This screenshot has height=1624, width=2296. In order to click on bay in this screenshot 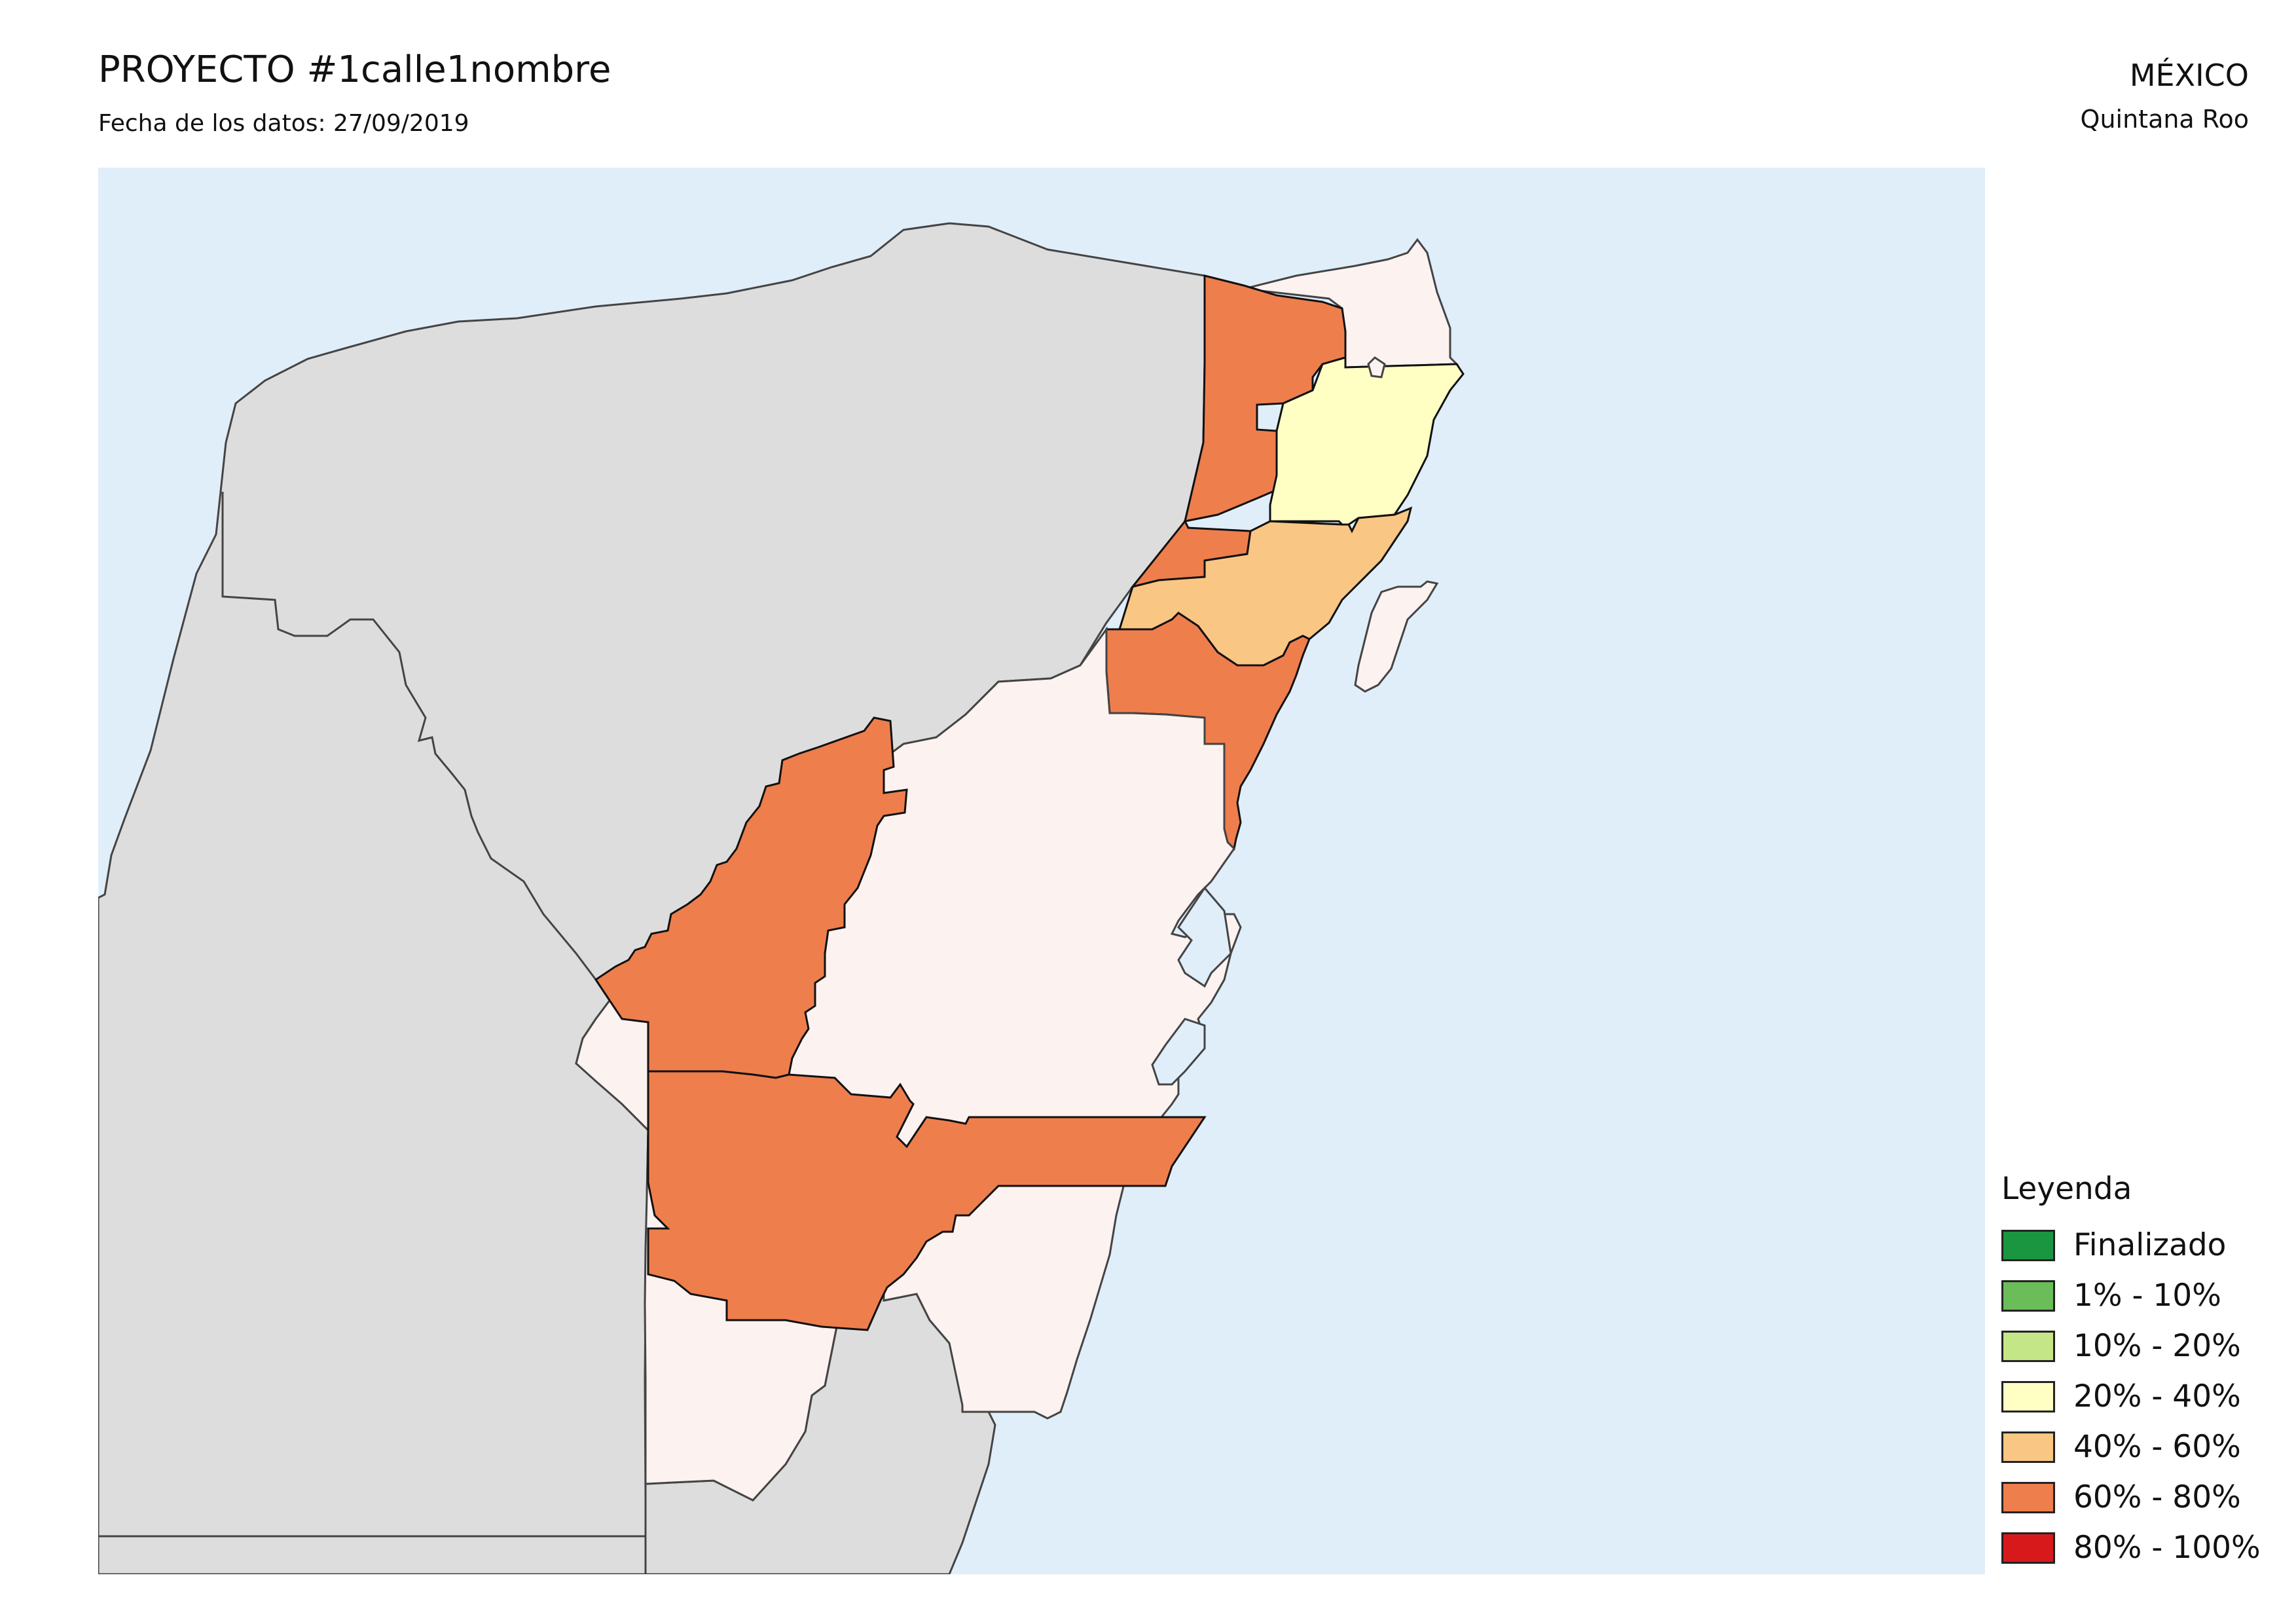, I will do `click(1204, 937)`.